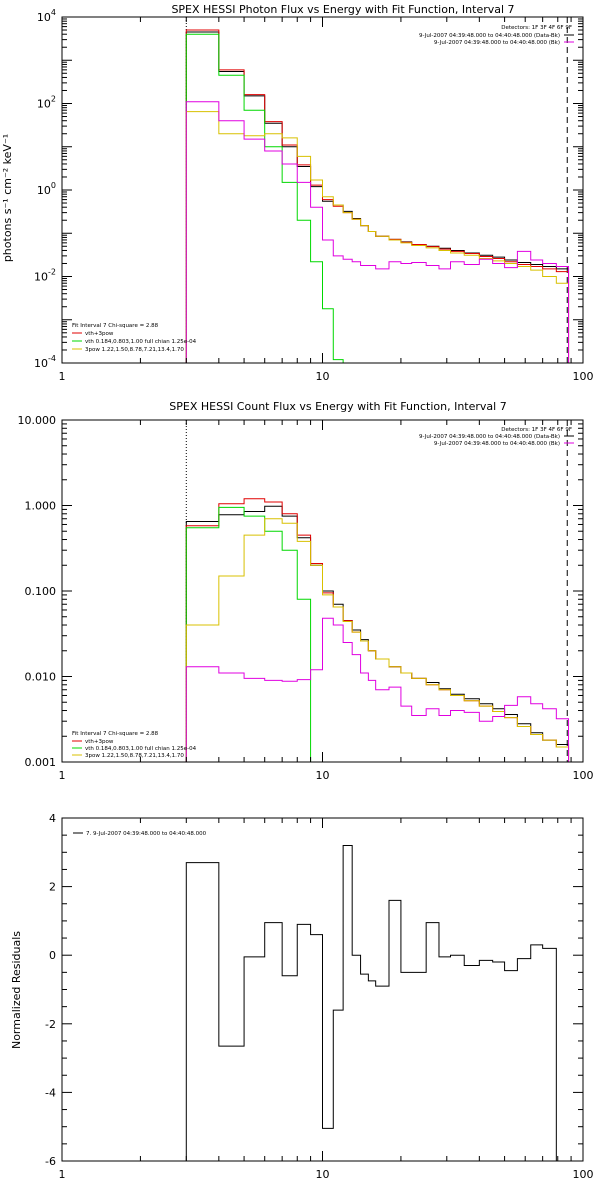 This screenshot has height=1200, width=600. What do you see at coordinates (52, 818) in the screenshot?
I see `residuals-y-tick-label: 4` at bounding box center [52, 818].